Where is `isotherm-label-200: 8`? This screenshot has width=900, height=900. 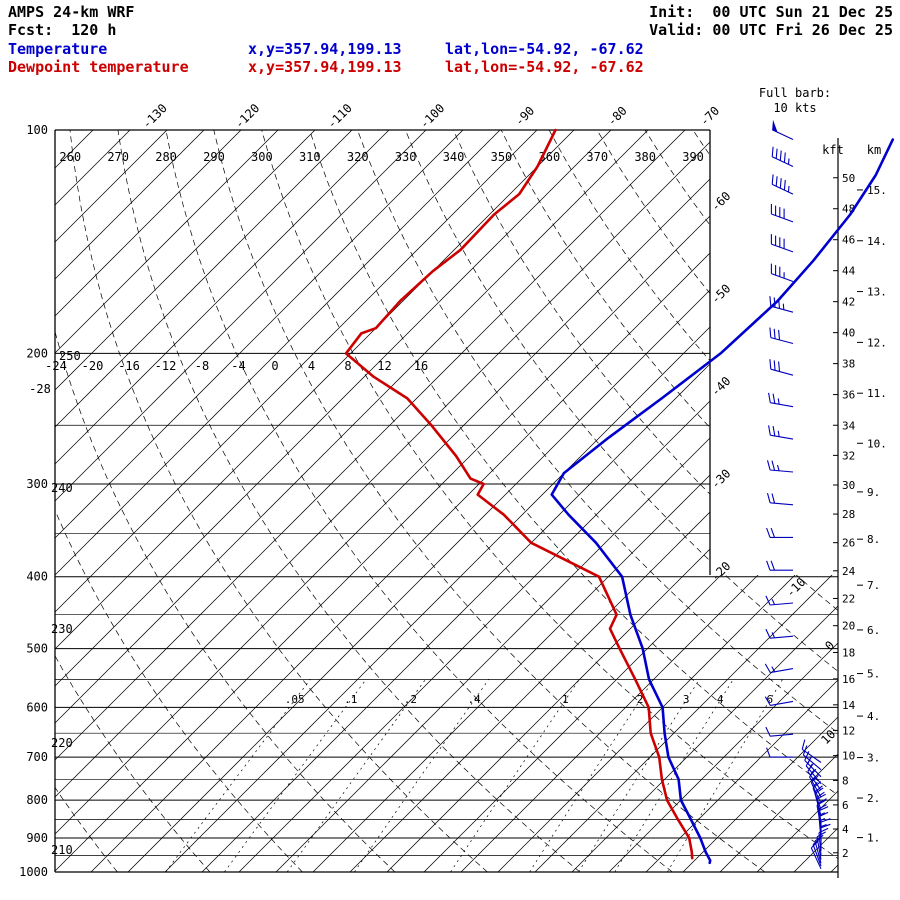 isotherm-label-200: 8 is located at coordinates (347, 366).